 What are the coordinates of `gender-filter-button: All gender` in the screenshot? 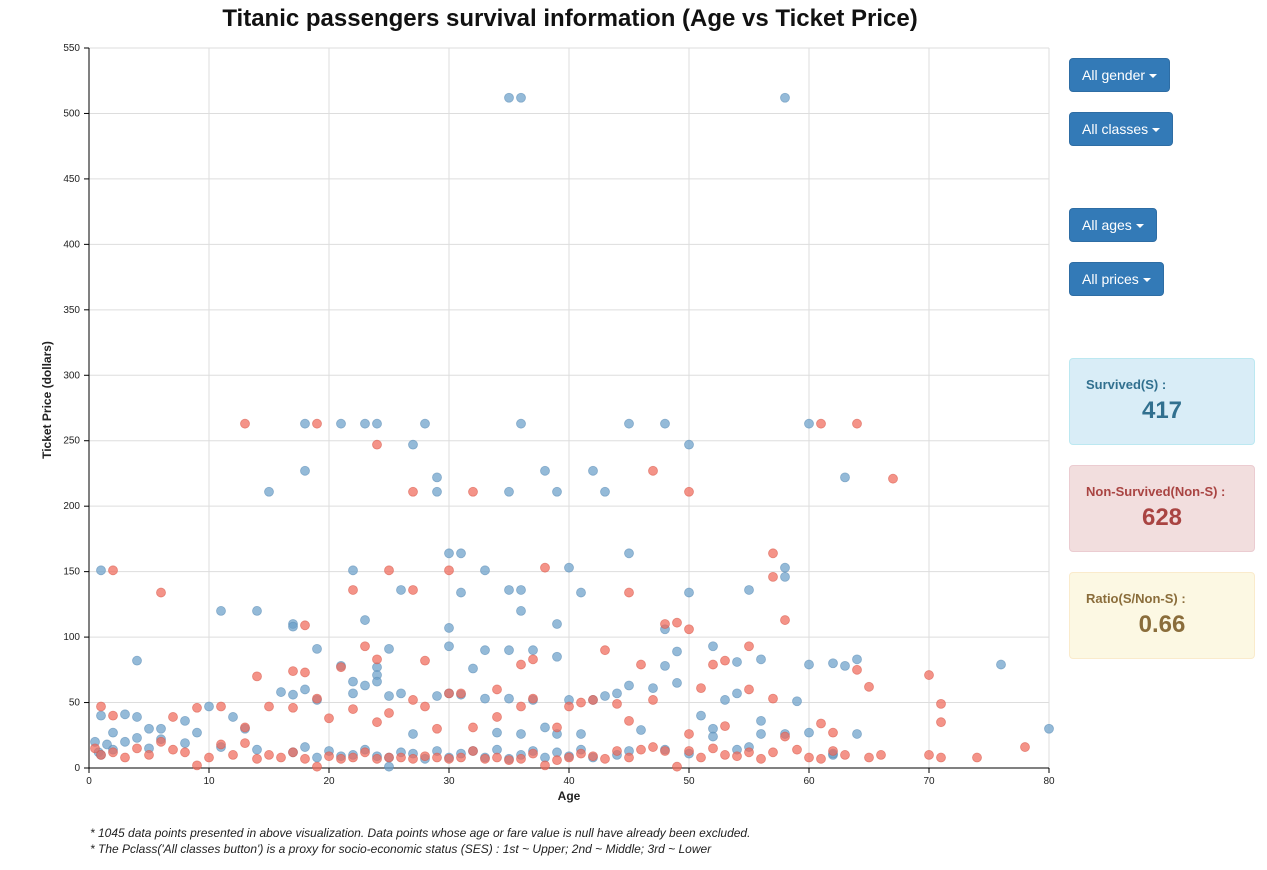 It's located at (1120, 75).